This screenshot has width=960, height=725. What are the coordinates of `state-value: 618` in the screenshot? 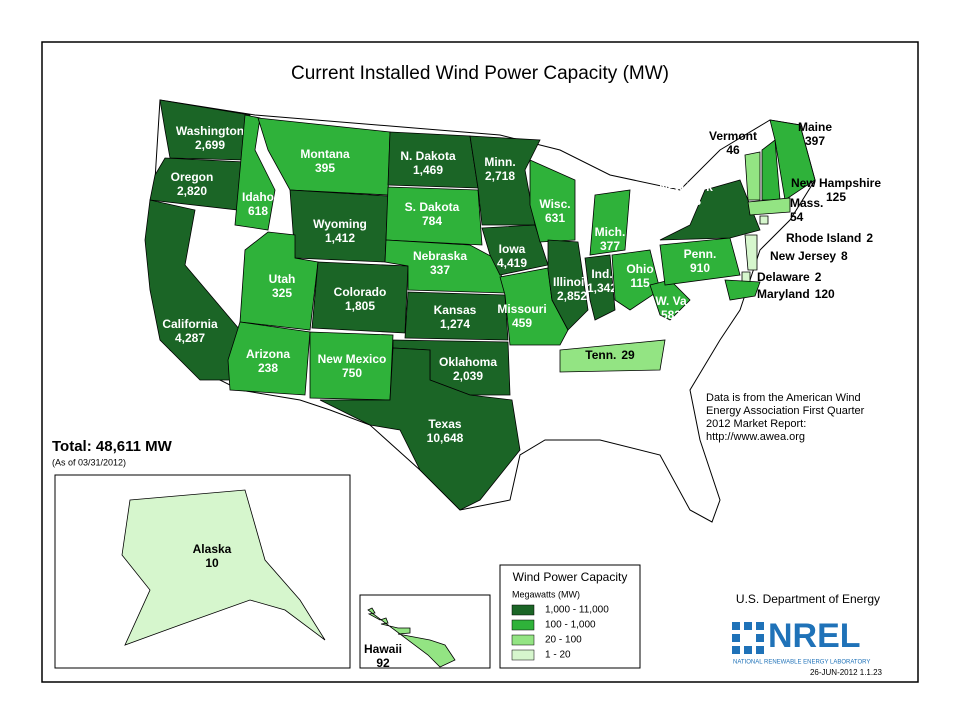 It's located at (258, 211).